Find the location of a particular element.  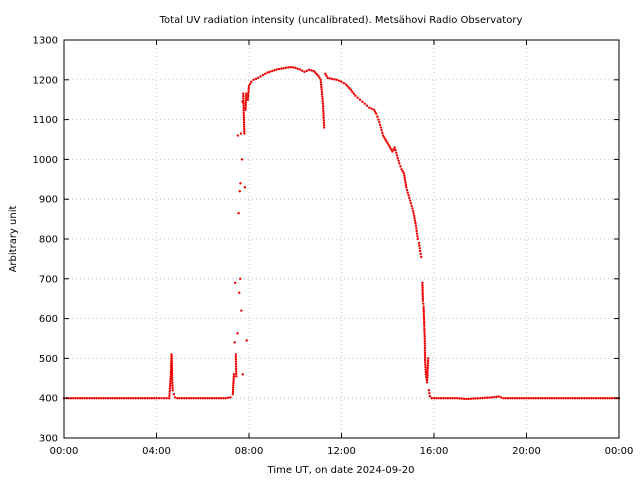

x-axis-label: Time UT, on date 2024-09-20 is located at coordinates (341, 470).